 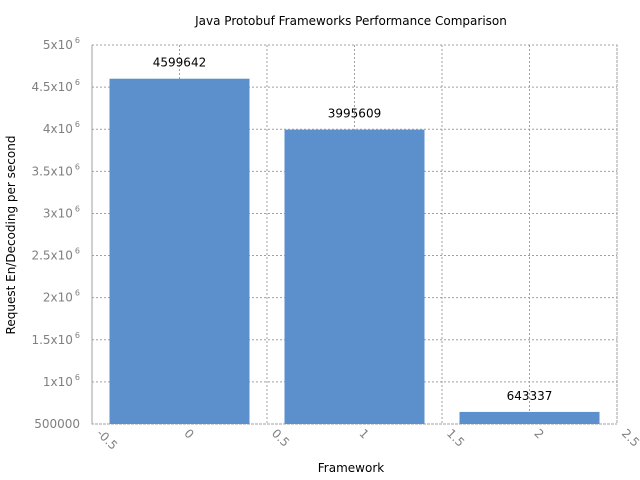 What do you see at coordinates (55, 339) in the screenshot?
I see `y-tick-label: 1.5x10 6` at bounding box center [55, 339].